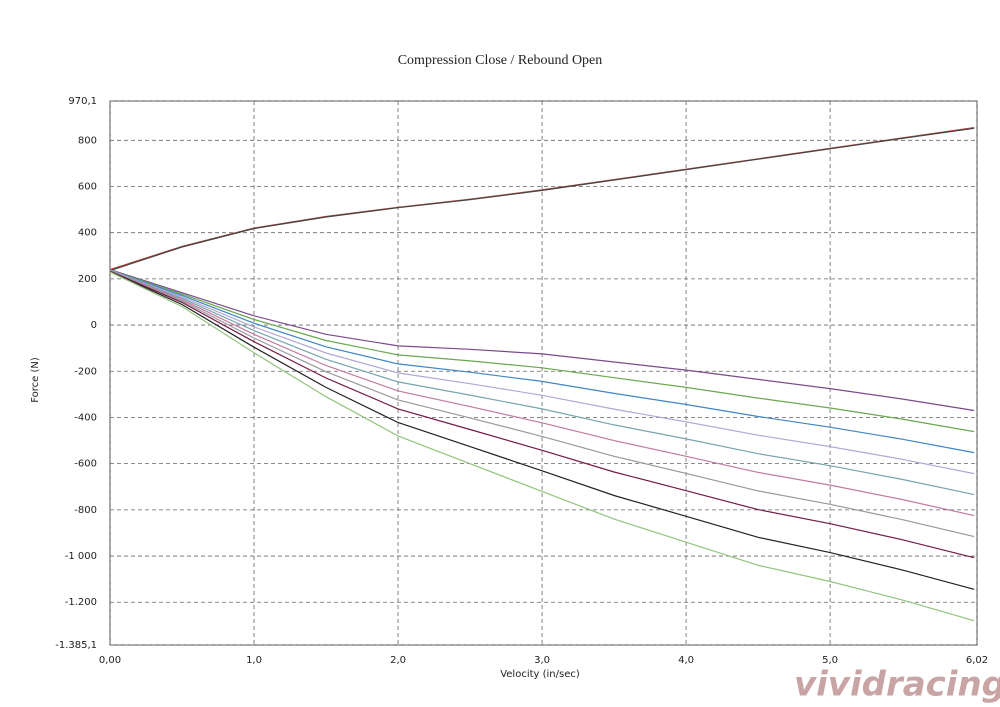  I want to click on y-tick-label: 600, so click(87, 186).